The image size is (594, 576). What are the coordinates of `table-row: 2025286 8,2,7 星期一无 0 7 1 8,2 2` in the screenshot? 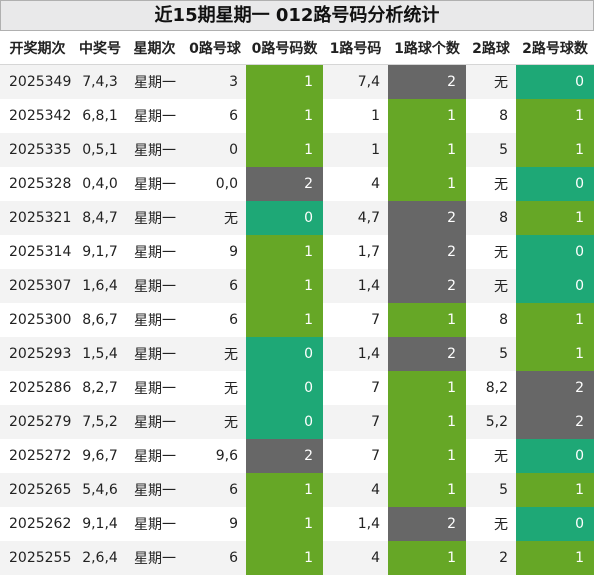 It's located at (297, 388).